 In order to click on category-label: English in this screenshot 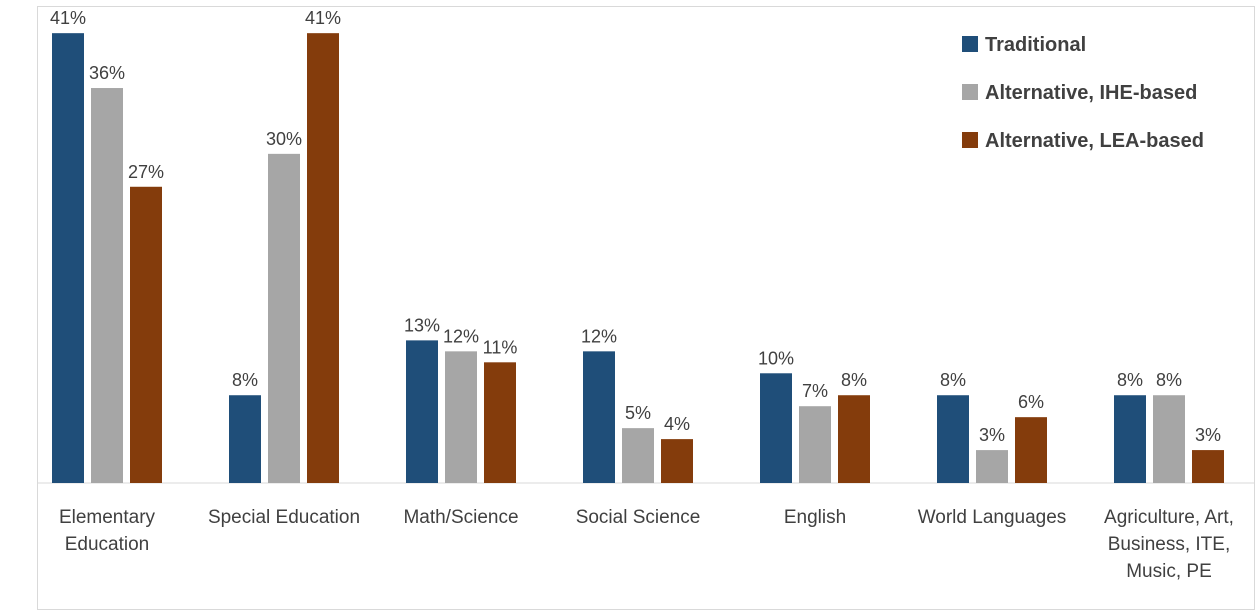, I will do `click(815, 517)`.